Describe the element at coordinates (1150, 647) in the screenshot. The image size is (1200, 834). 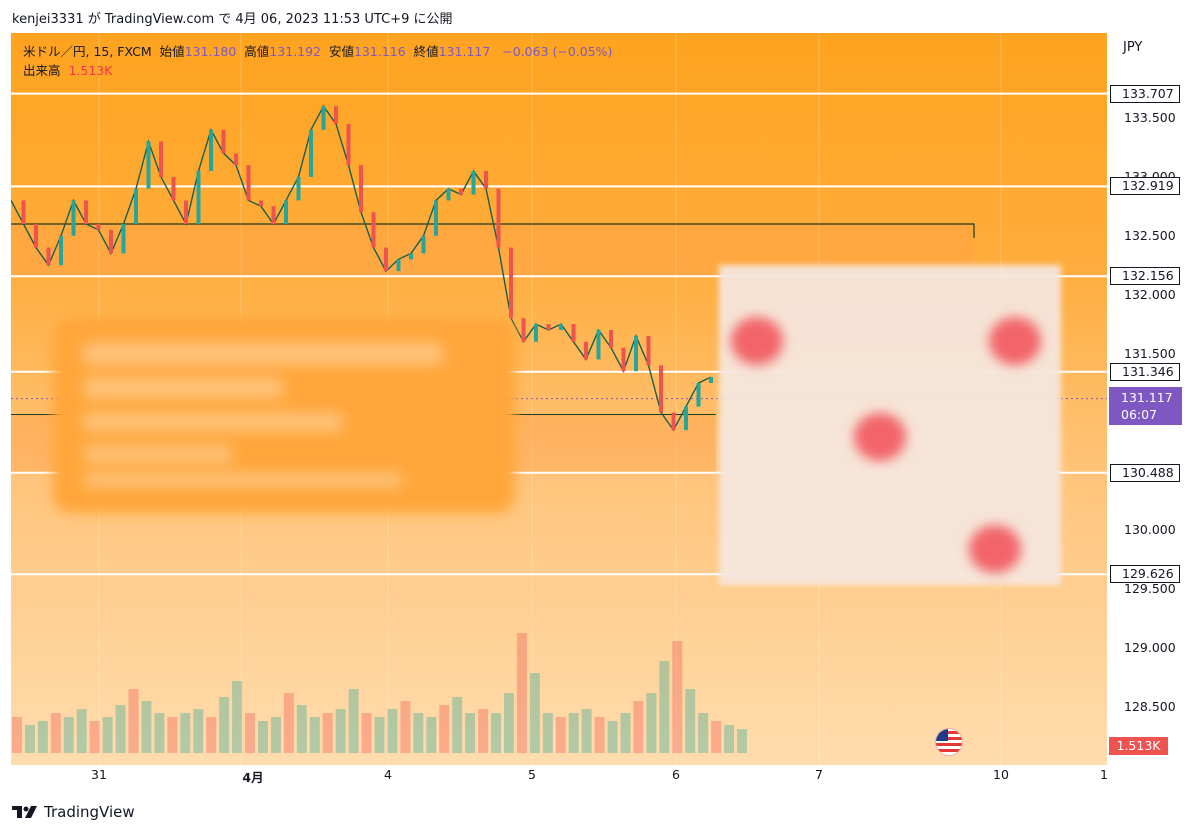
I see `price-tick: 129.000` at that location.